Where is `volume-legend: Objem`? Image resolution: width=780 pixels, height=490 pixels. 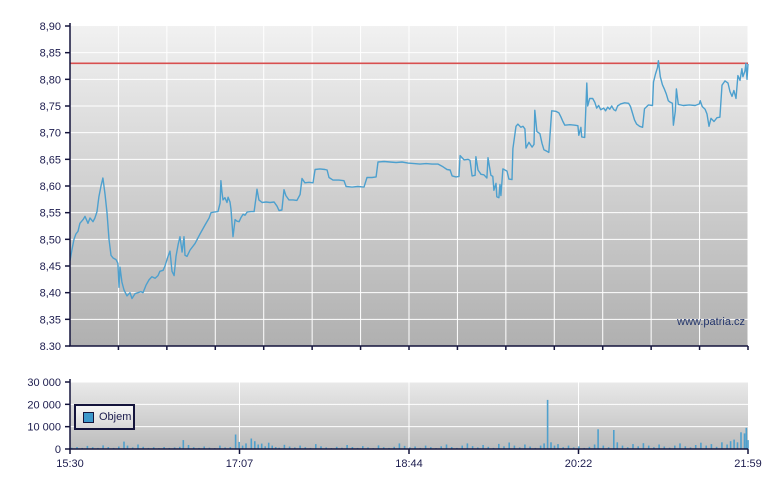
volume-legend: Objem is located at coordinates (104, 417).